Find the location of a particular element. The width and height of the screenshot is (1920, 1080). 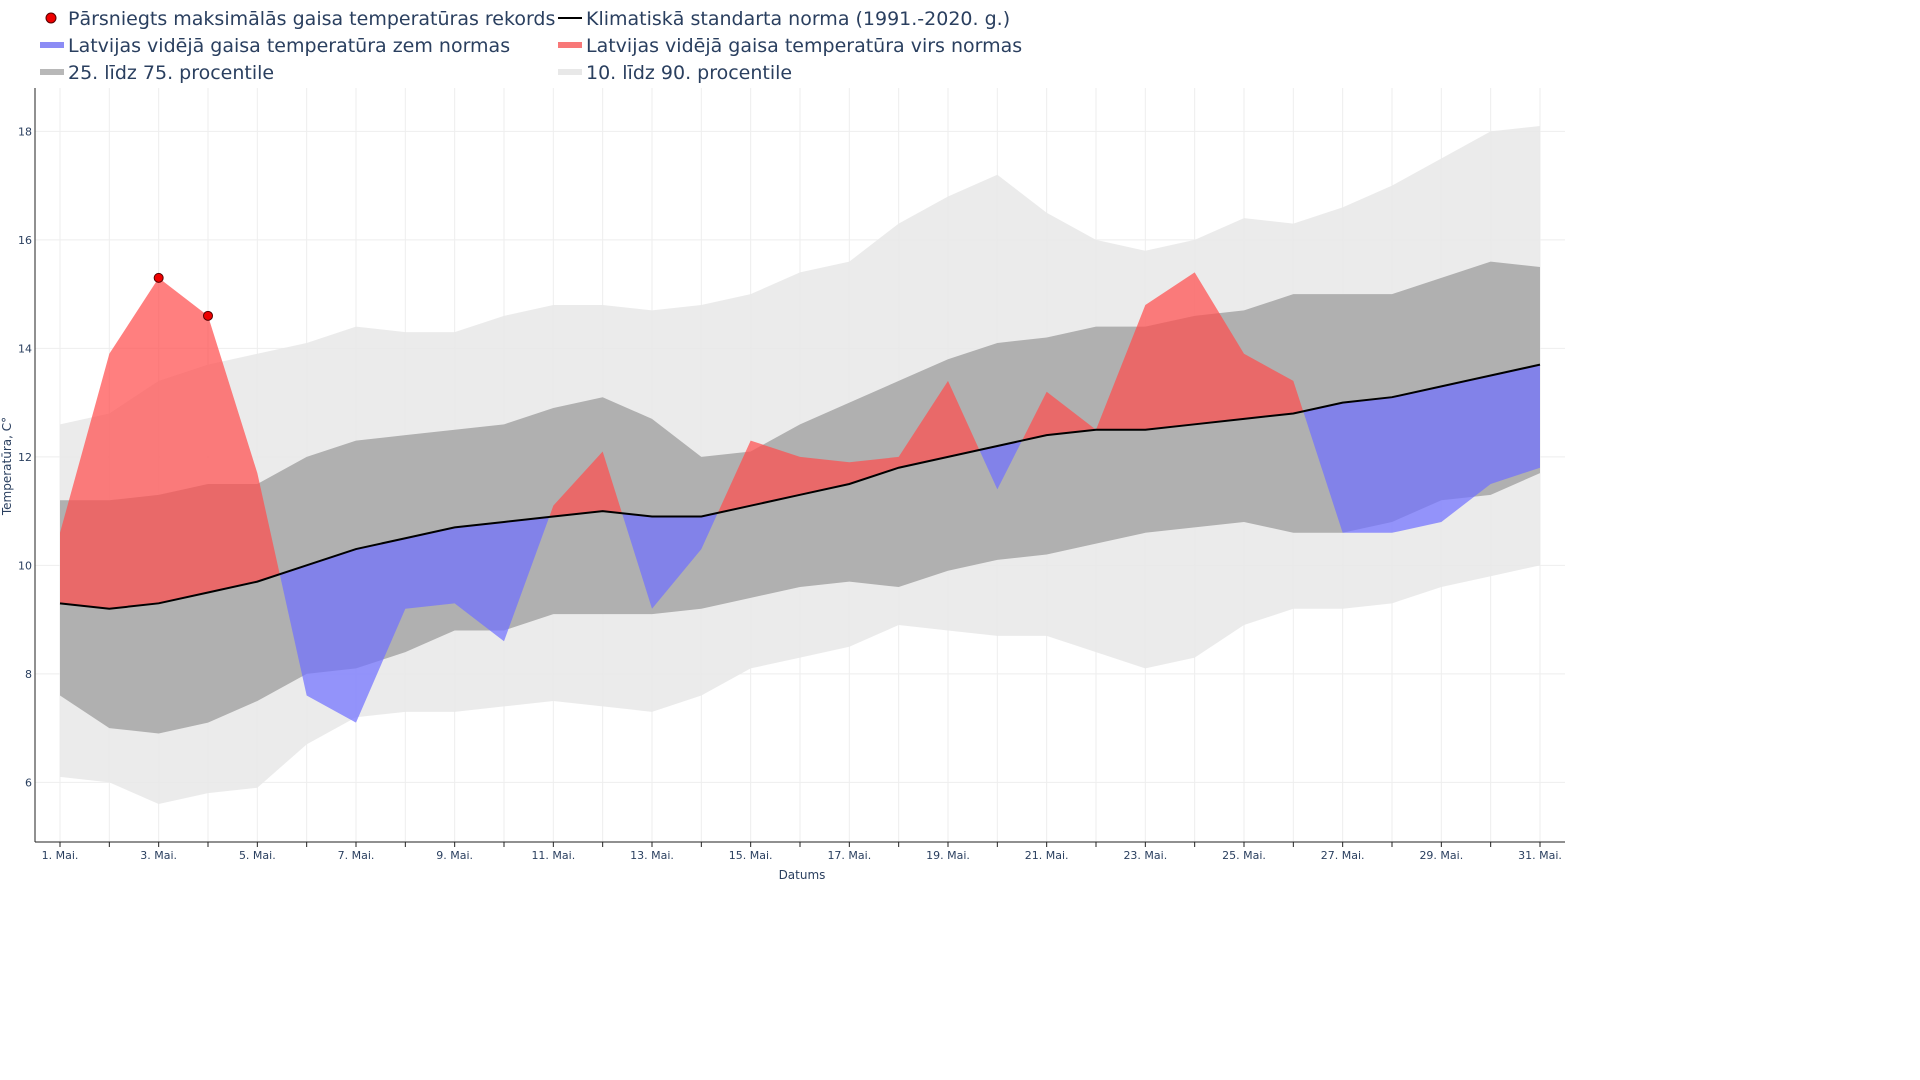

y-axis-title: Temperatūra, C° is located at coordinates (7, 466).